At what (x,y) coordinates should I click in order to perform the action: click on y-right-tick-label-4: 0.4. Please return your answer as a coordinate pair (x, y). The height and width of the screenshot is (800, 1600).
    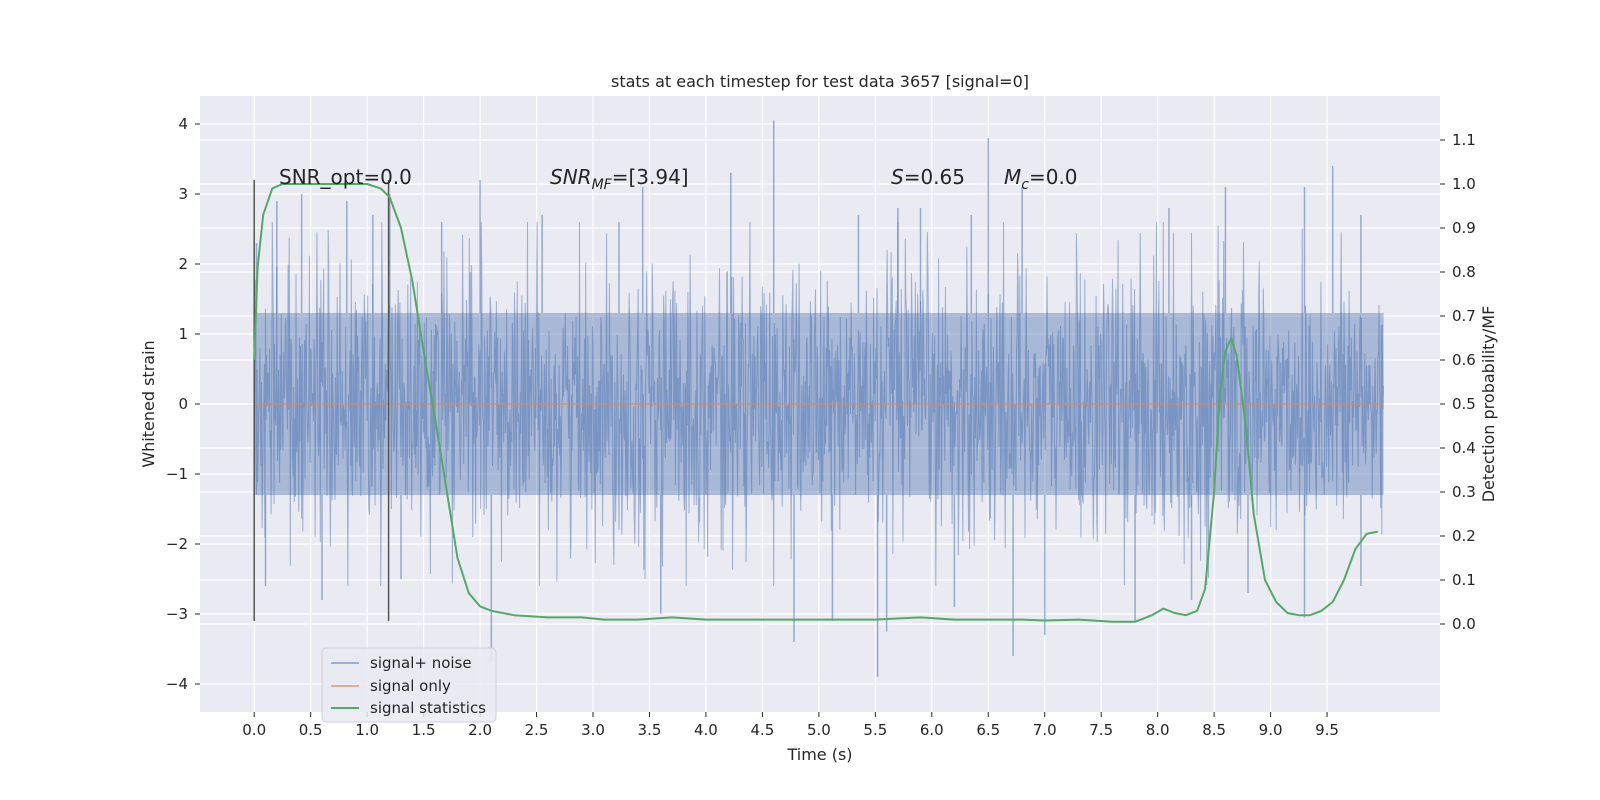
    Looking at the image, I should click on (1464, 448).